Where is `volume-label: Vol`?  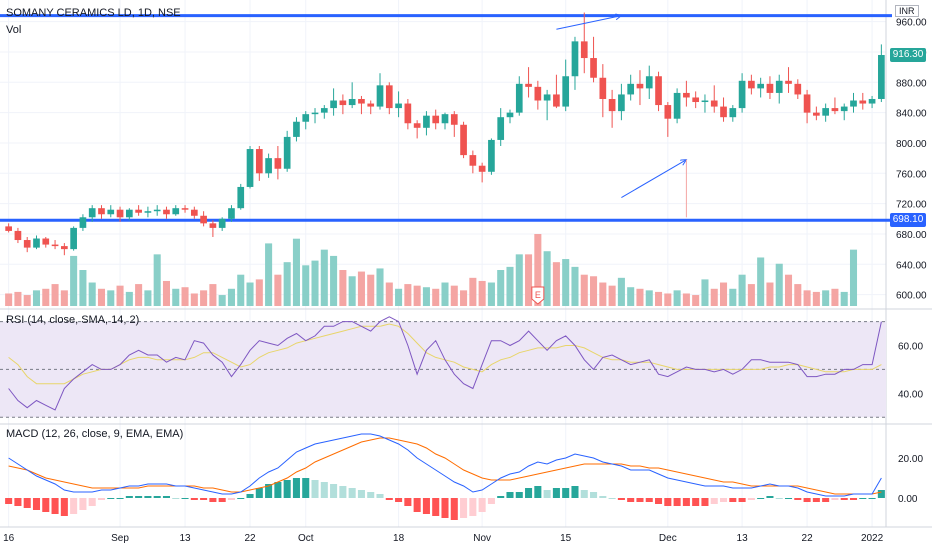 volume-label: Vol is located at coordinates (14, 30).